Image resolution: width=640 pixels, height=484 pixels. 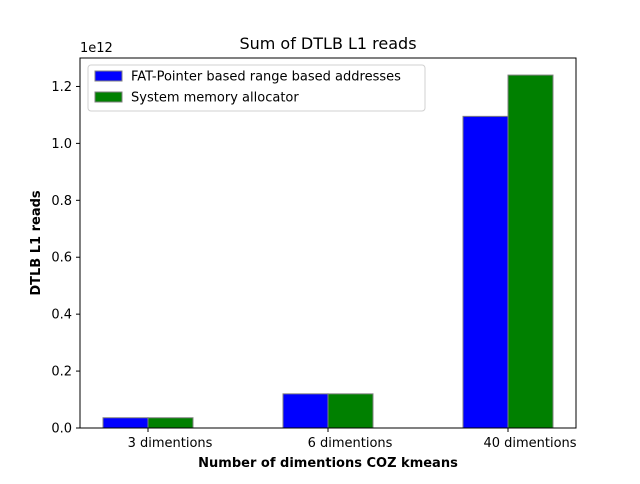 What do you see at coordinates (61, 144) in the screenshot?
I see `y-tick-label: 1.0` at bounding box center [61, 144].